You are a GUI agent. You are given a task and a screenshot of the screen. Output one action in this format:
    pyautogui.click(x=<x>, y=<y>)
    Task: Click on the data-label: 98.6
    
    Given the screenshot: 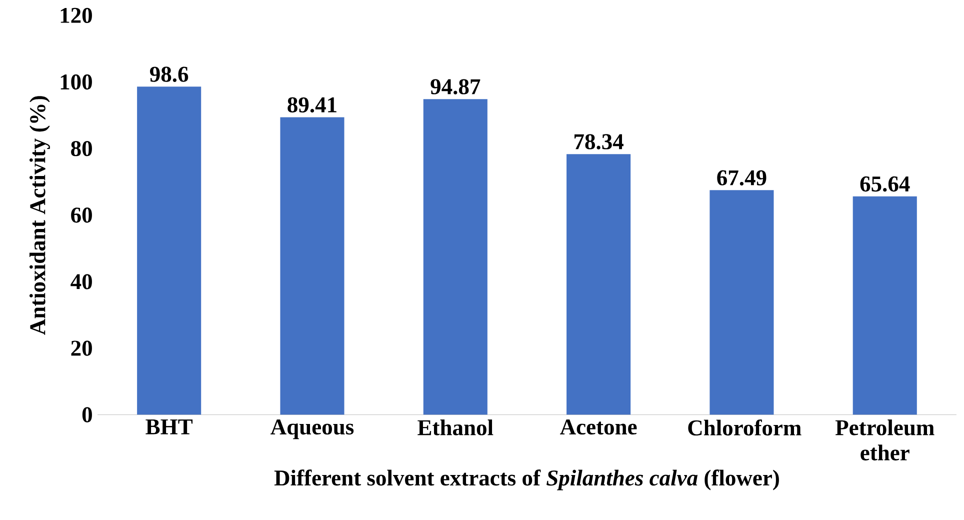 What is the action you would take?
    pyautogui.click(x=169, y=74)
    